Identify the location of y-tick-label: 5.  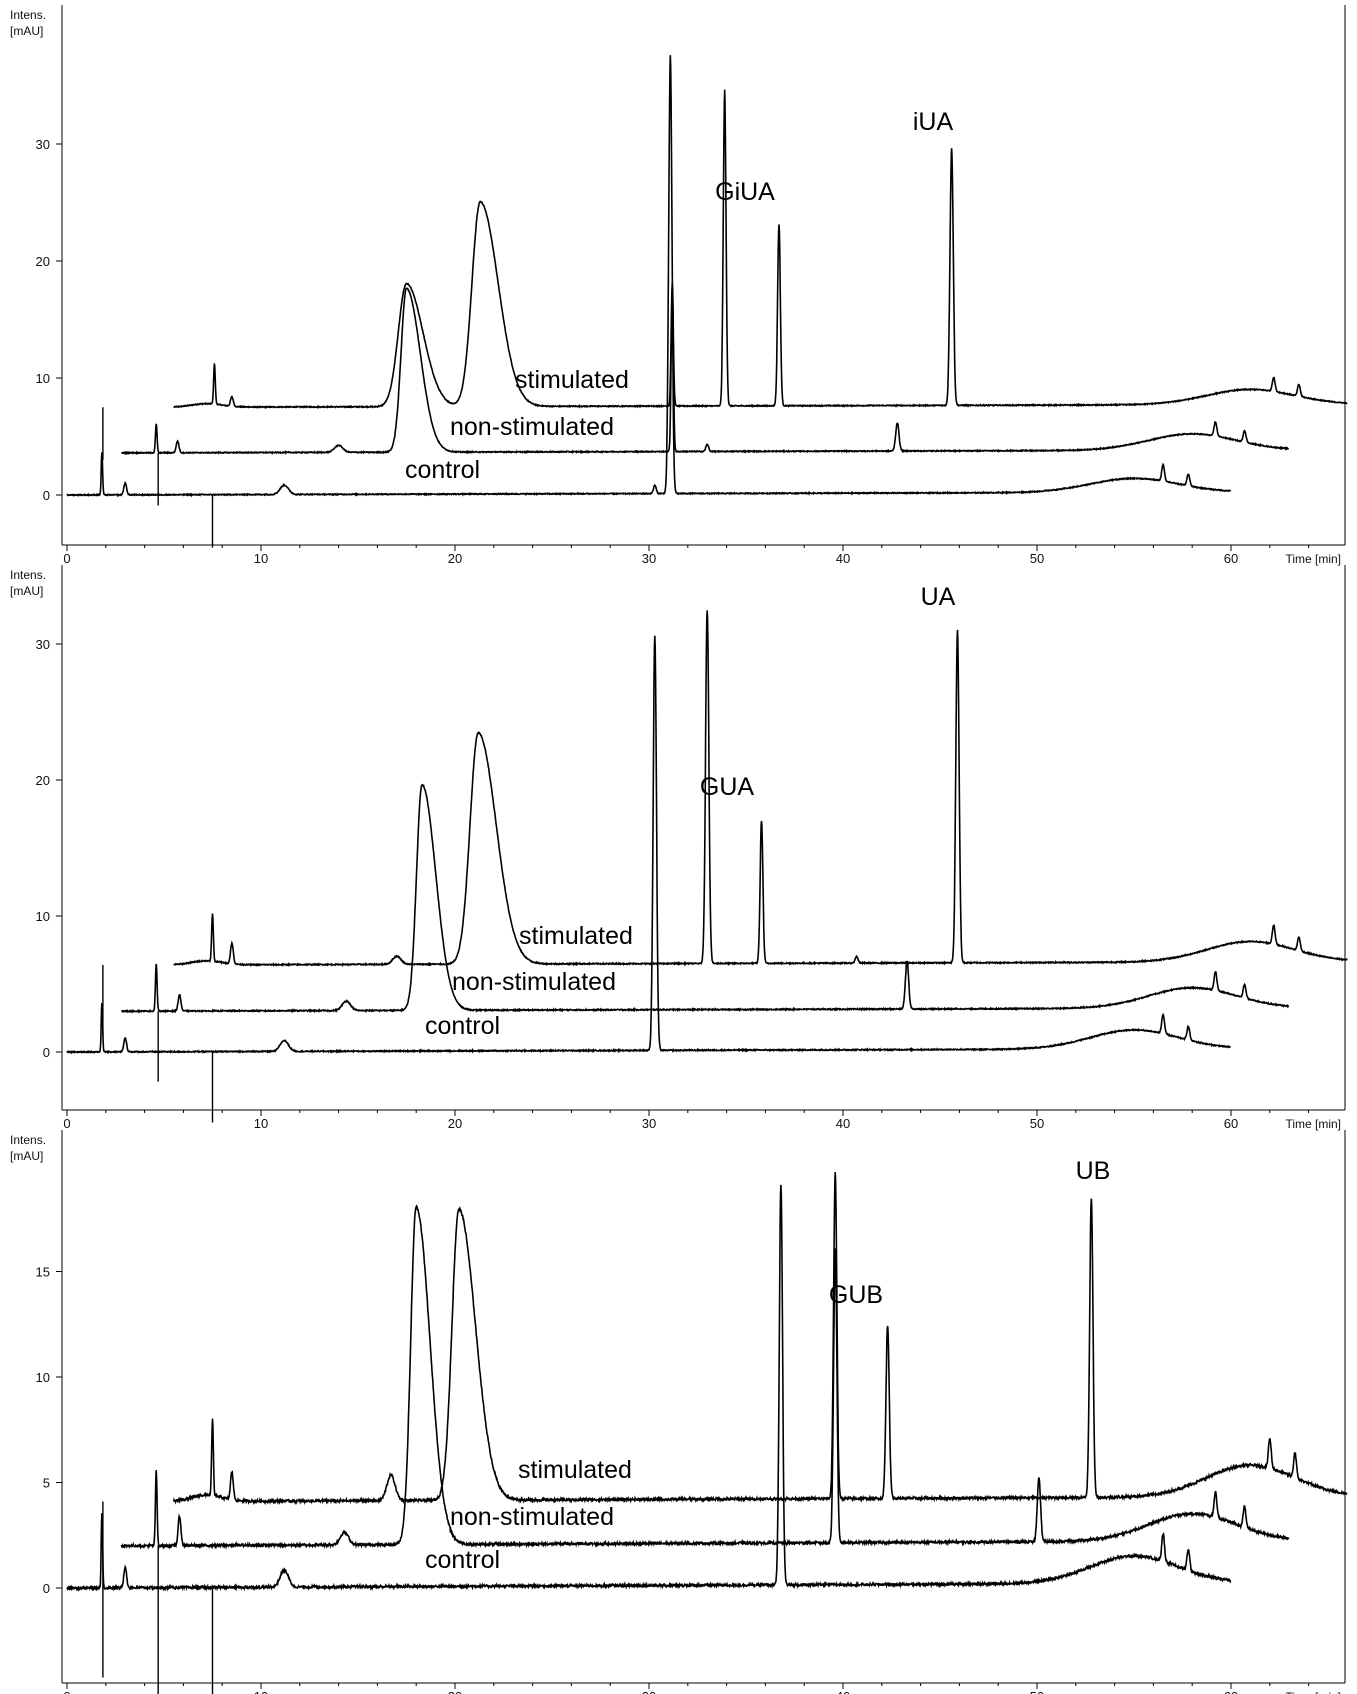
(46, 1483).